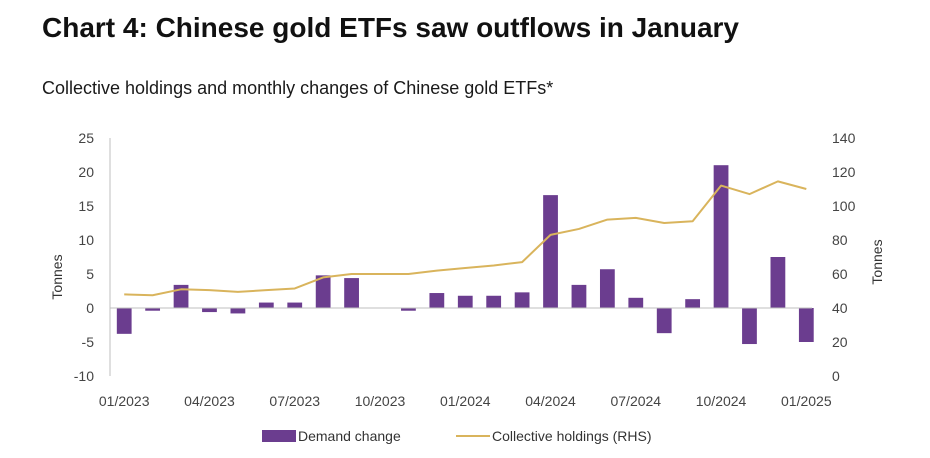 The width and height of the screenshot is (930, 458). What do you see at coordinates (572, 436) in the screenshot?
I see `legend-label-collective-holdings: Collective holdings (RHS)` at bounding box center [572, 436].